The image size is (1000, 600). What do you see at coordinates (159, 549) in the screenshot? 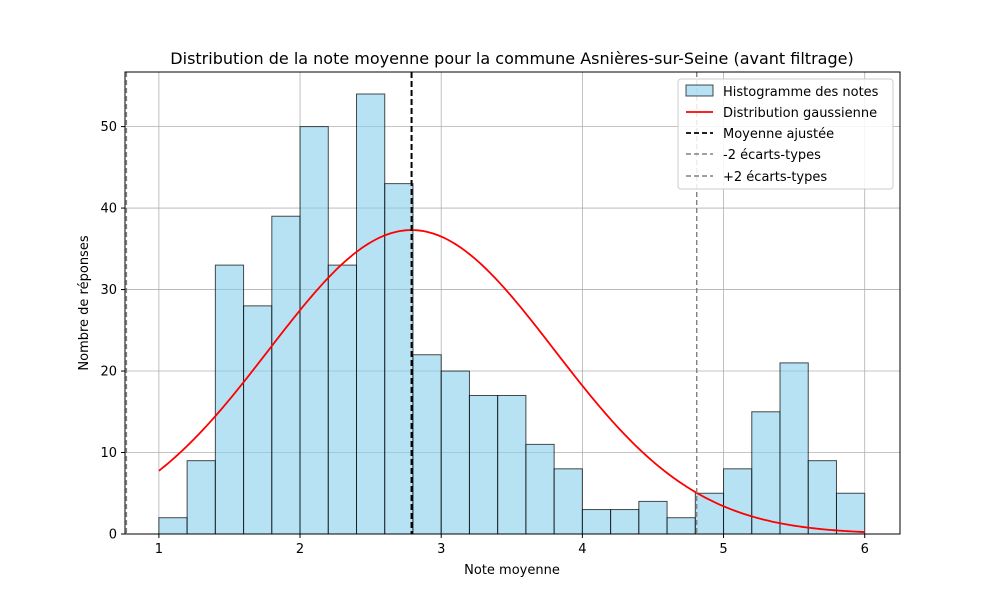
I see `x-tick-label: 1` at bounding box center [159, 549].